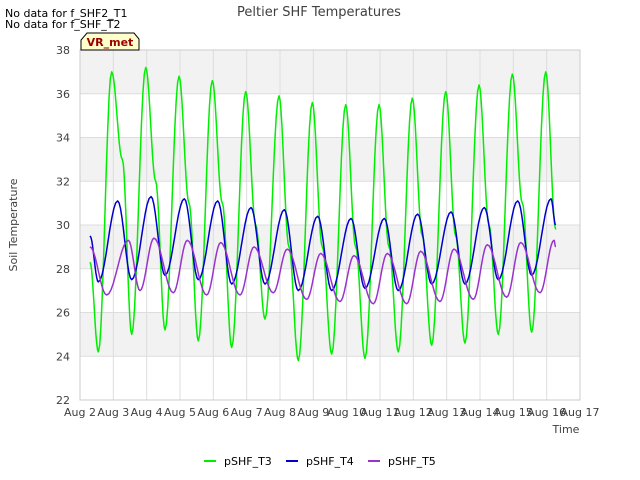  I want to click on y-tick-labels: 22 24 26 28 30 32 34 36 38, so click(63, 225).